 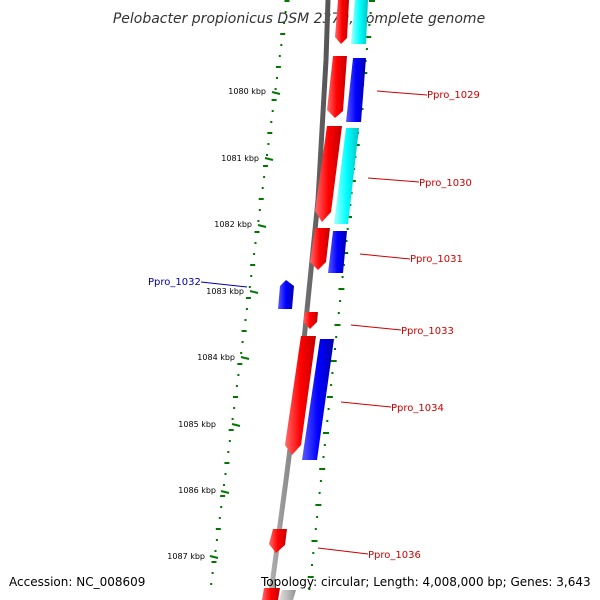 I want to click on gene-label: Ppro_1034, so click(x=417, y=408).